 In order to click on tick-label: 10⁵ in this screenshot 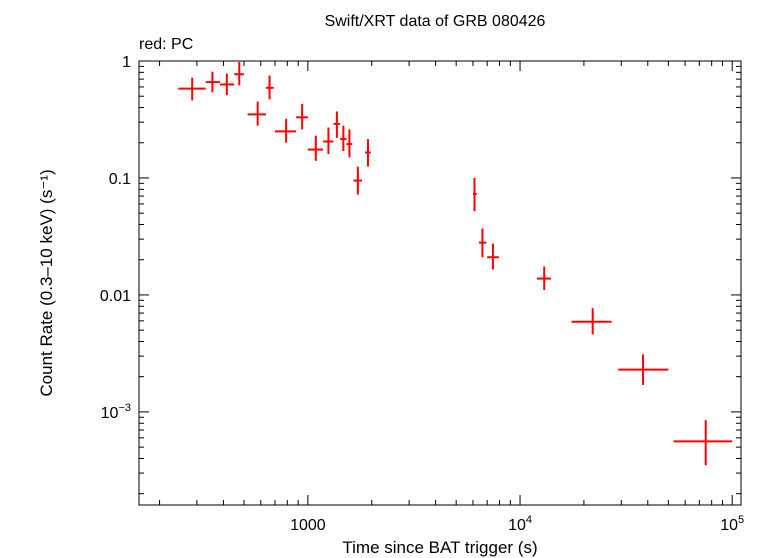, I will do `click(732, 524)`.